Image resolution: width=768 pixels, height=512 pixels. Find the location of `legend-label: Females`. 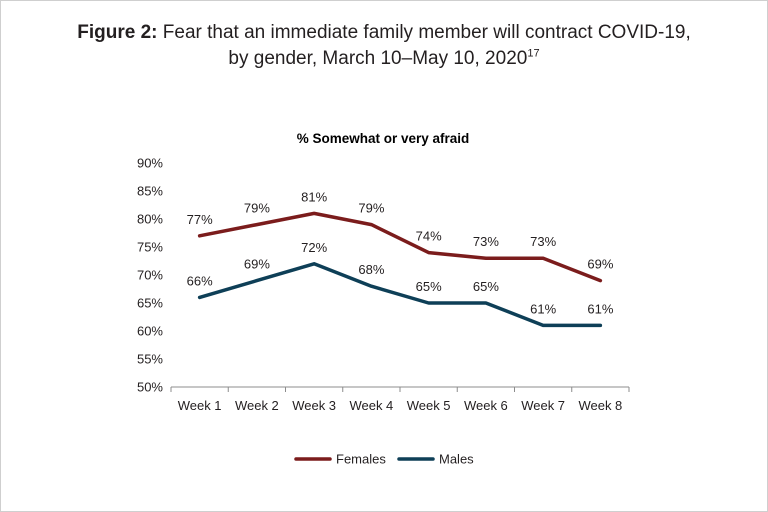

legend-label: Females is located at coordinates (361, 459).